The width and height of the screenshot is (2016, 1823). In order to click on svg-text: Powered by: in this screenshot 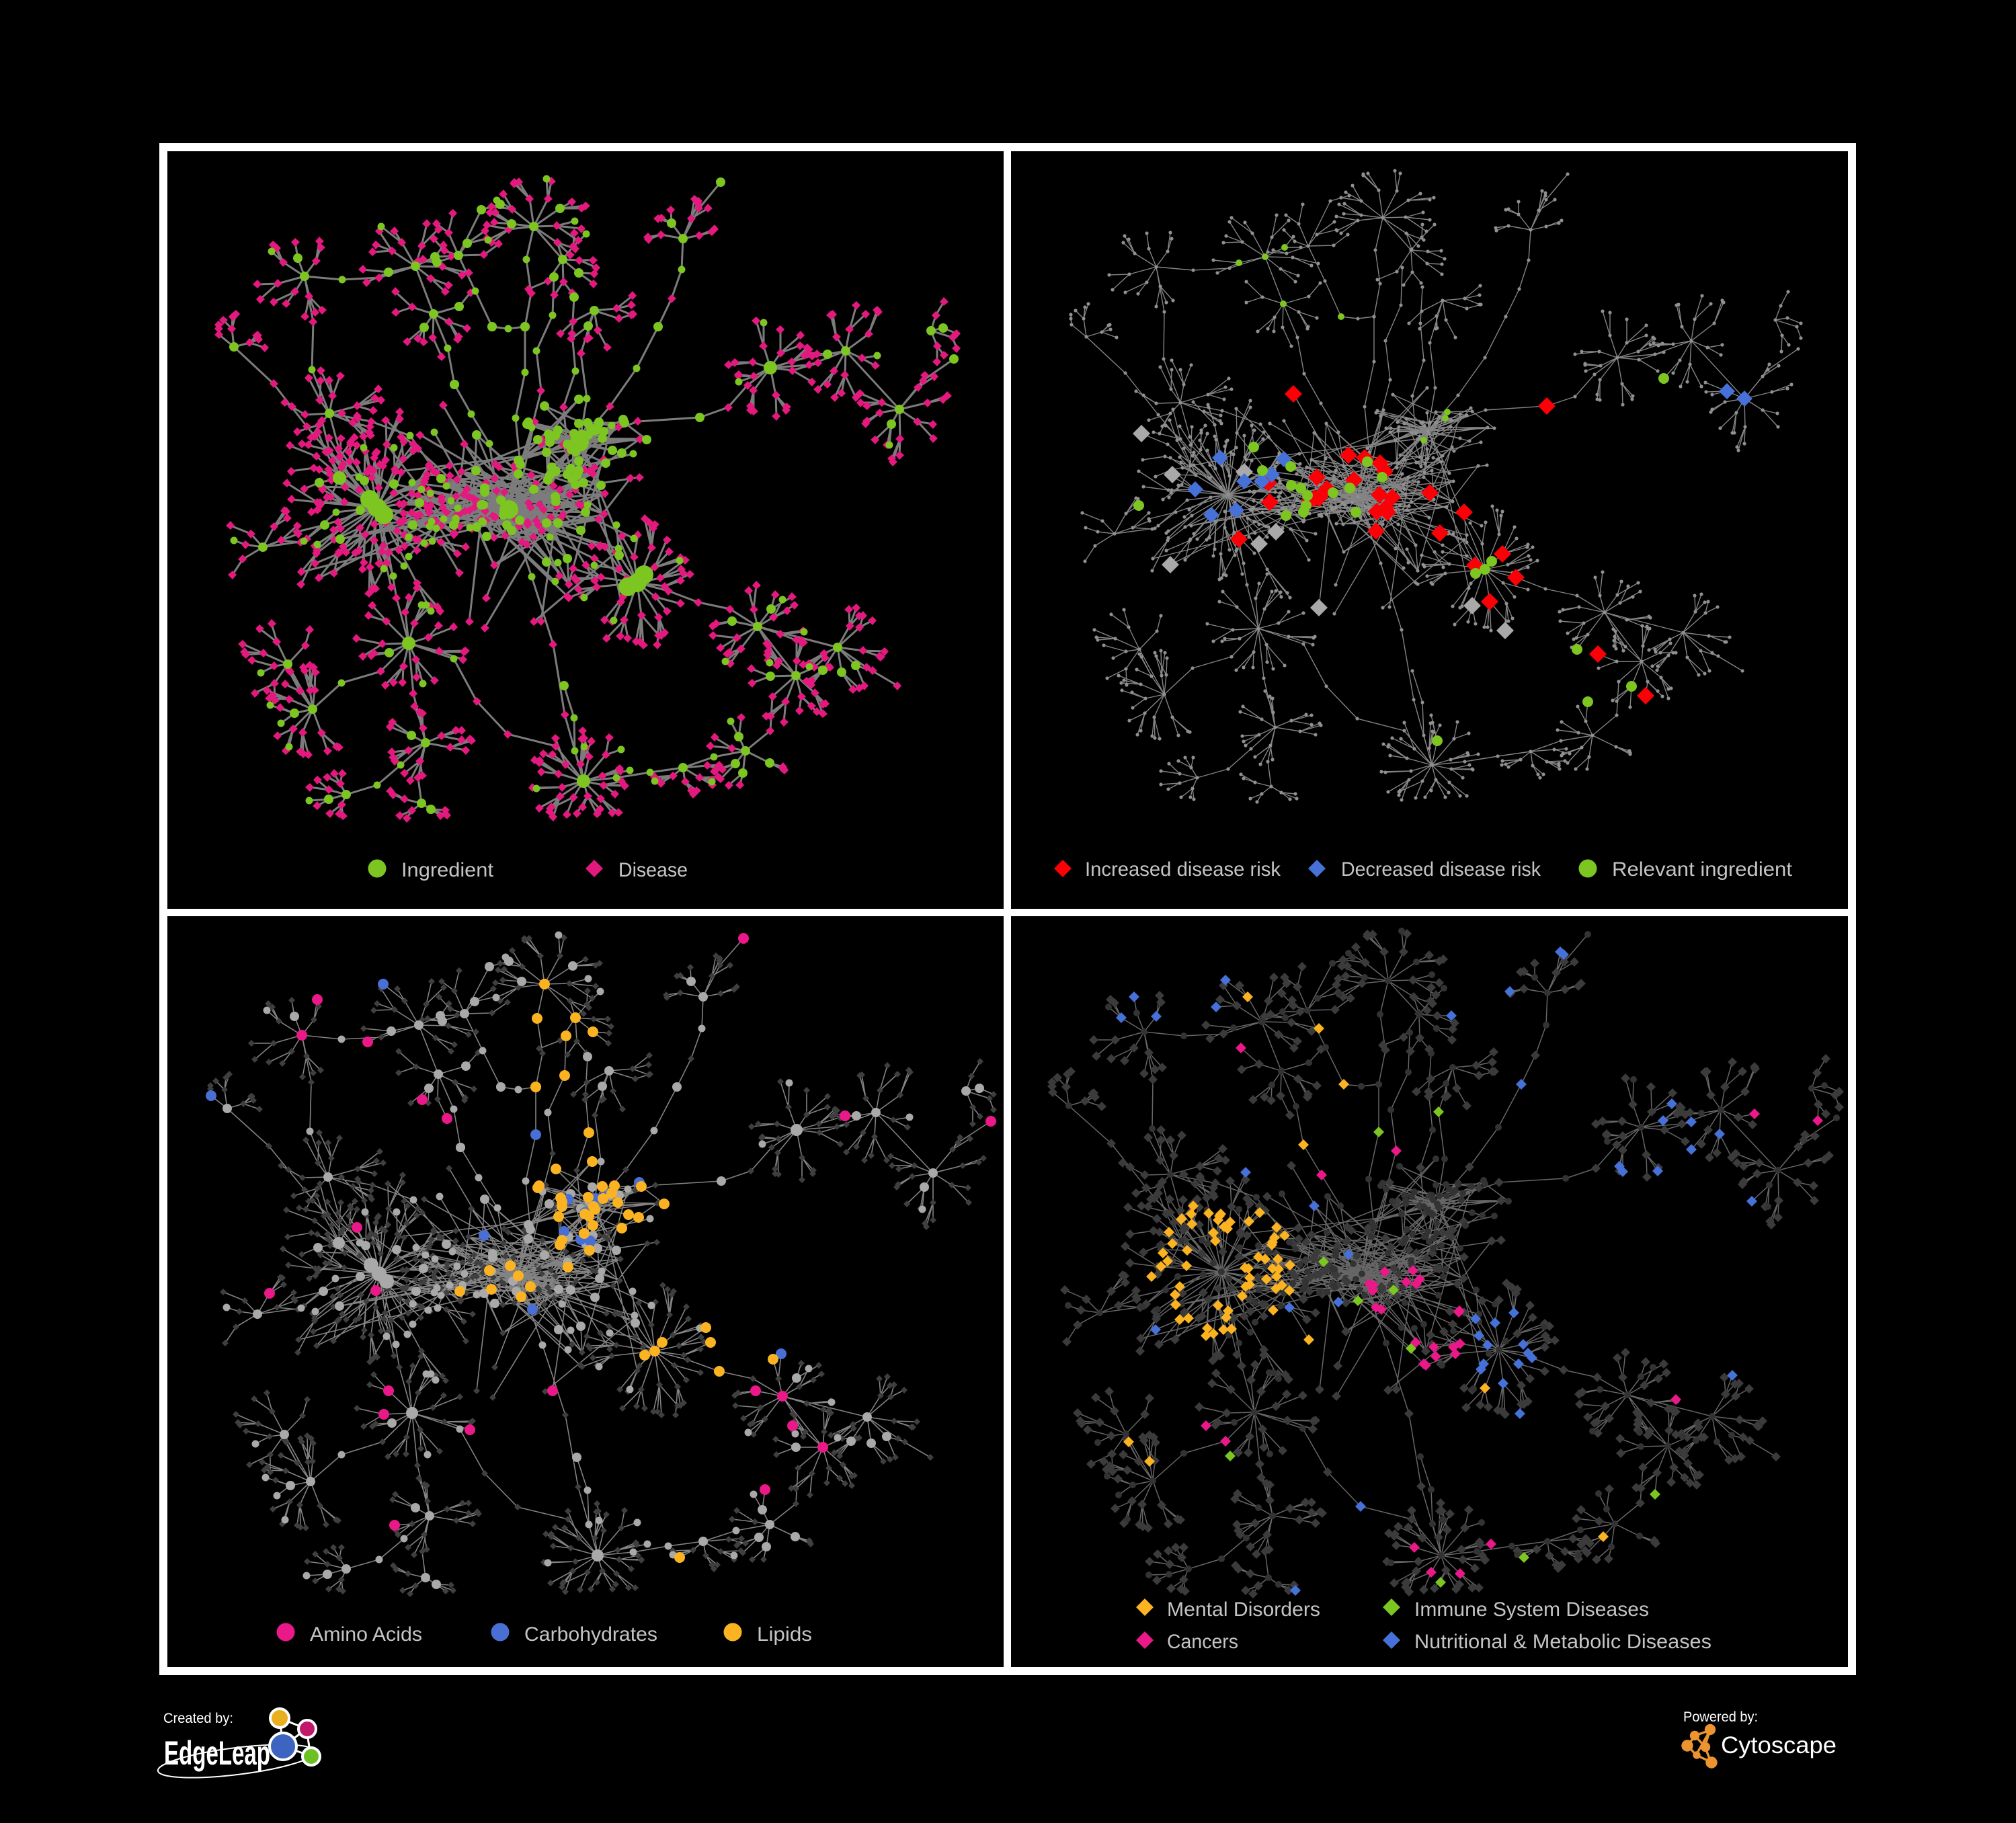, I will do `click(1720, 1717)`.